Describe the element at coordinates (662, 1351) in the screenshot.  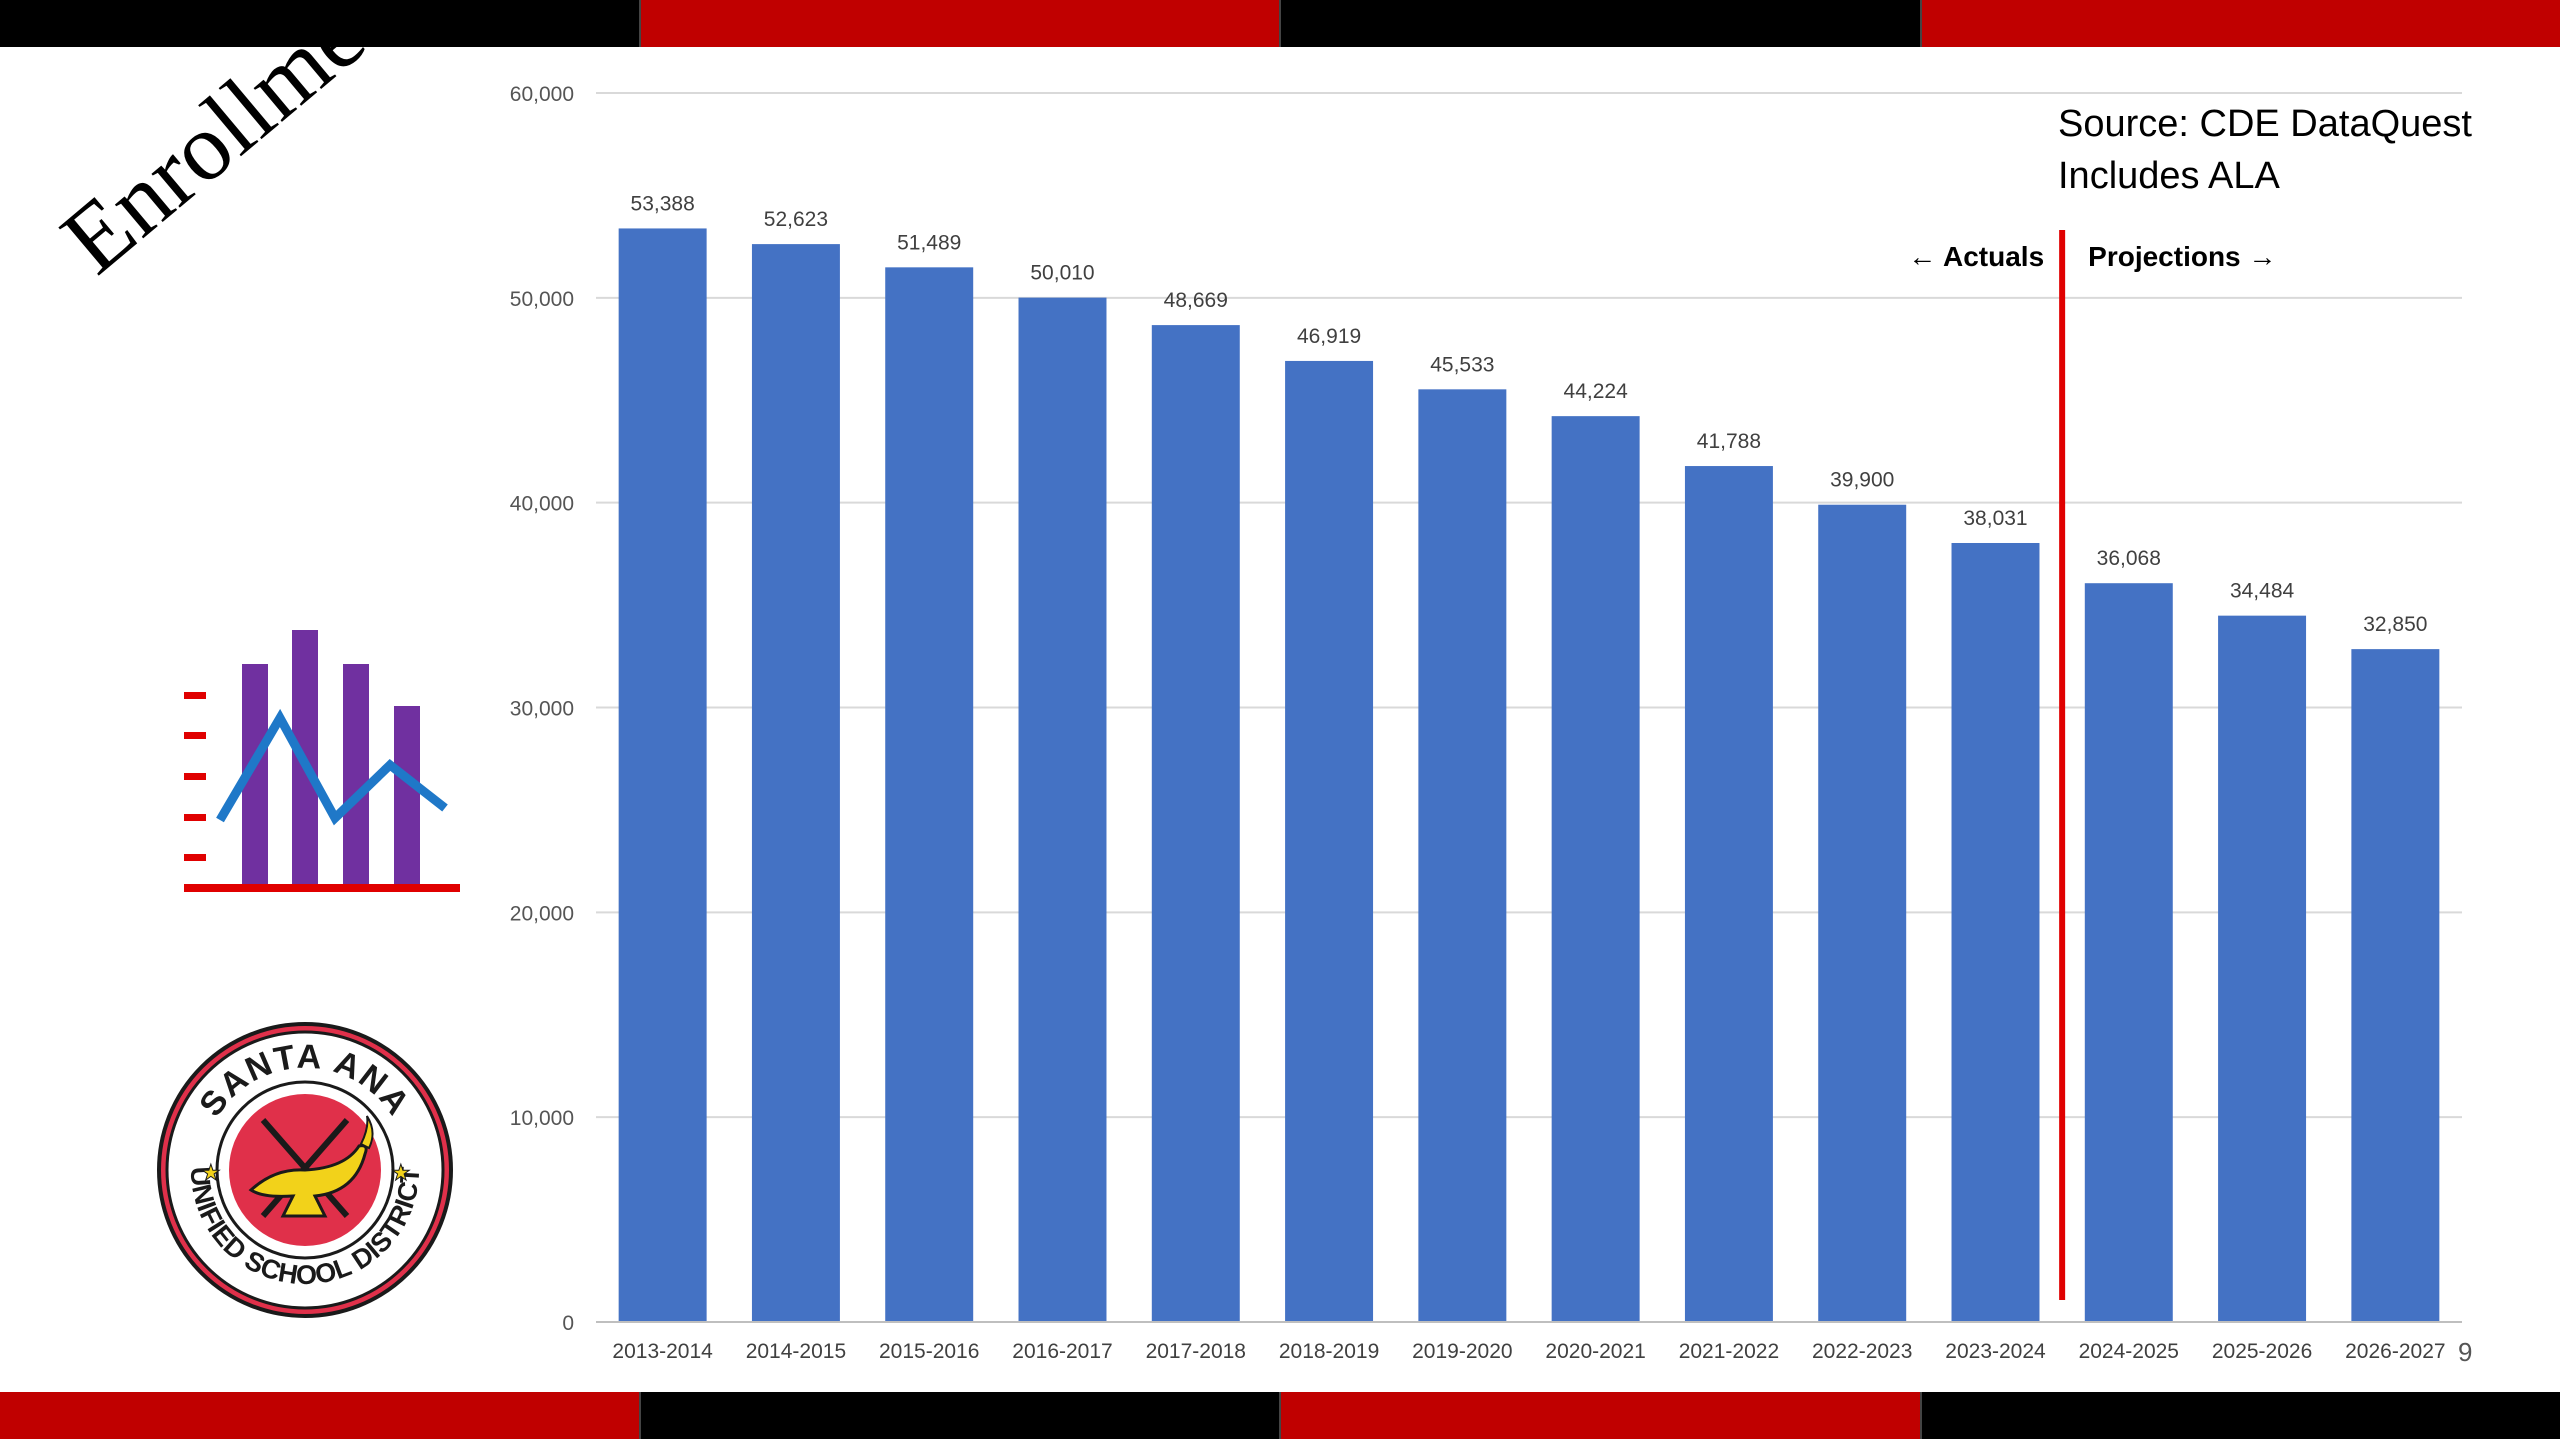
I see `x-tick-label: 2013-2014` at that location.